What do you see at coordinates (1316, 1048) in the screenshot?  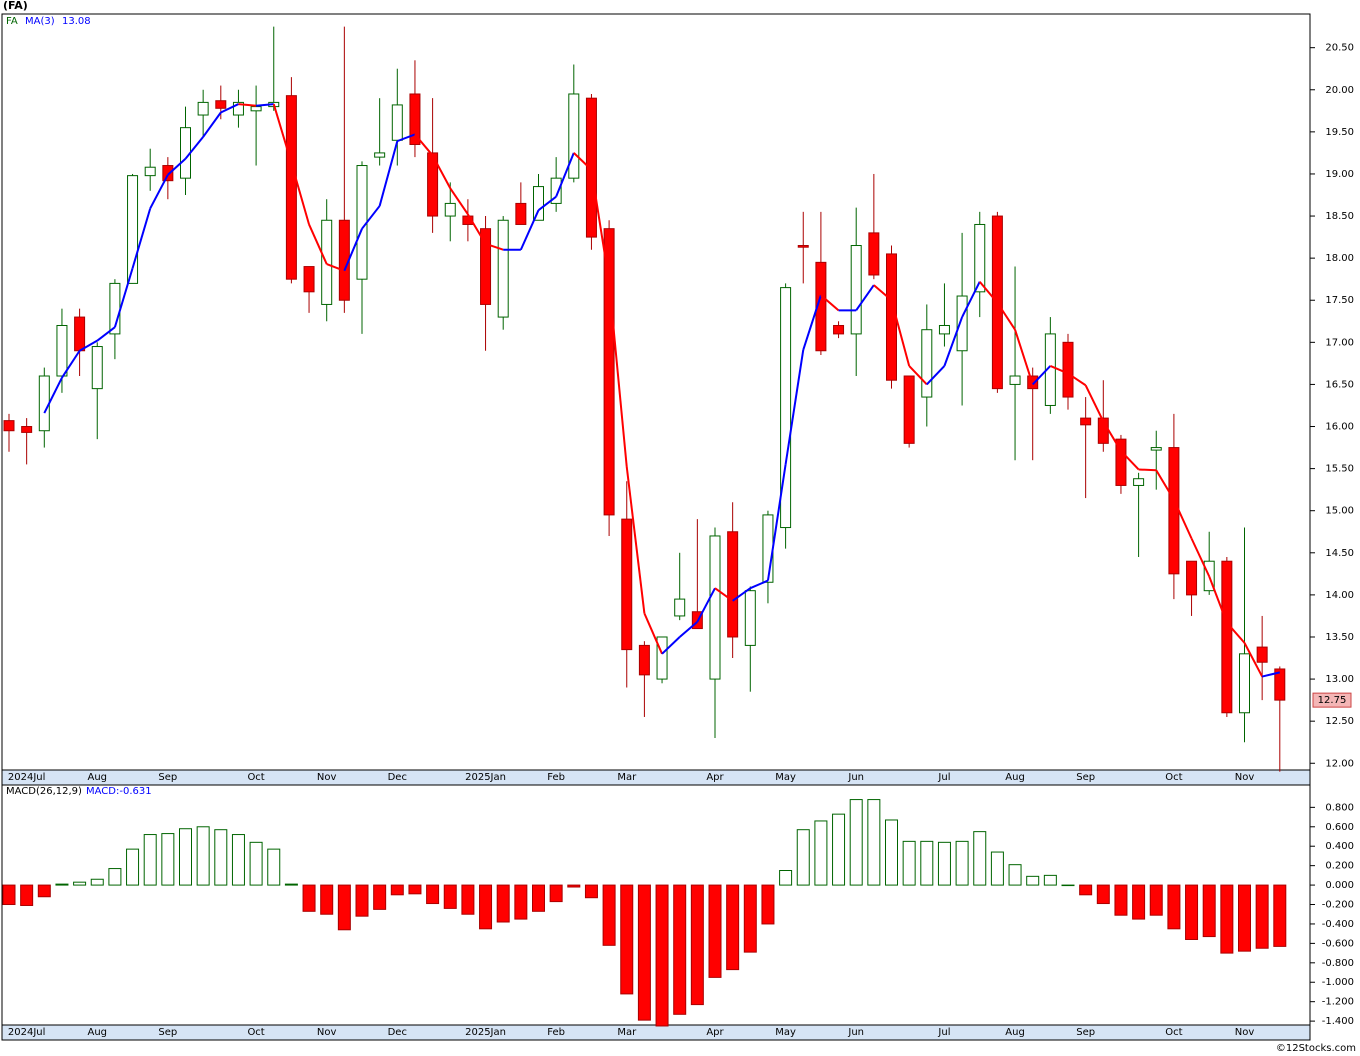 I see `credit: ©12Stocks.com` at bounding box center [1316, 1048].